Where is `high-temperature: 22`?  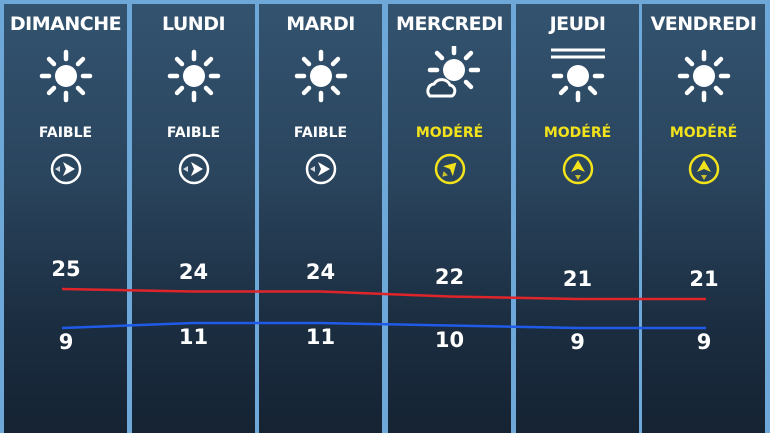 high-temperature: 22 is located at coordinates (449, 276).